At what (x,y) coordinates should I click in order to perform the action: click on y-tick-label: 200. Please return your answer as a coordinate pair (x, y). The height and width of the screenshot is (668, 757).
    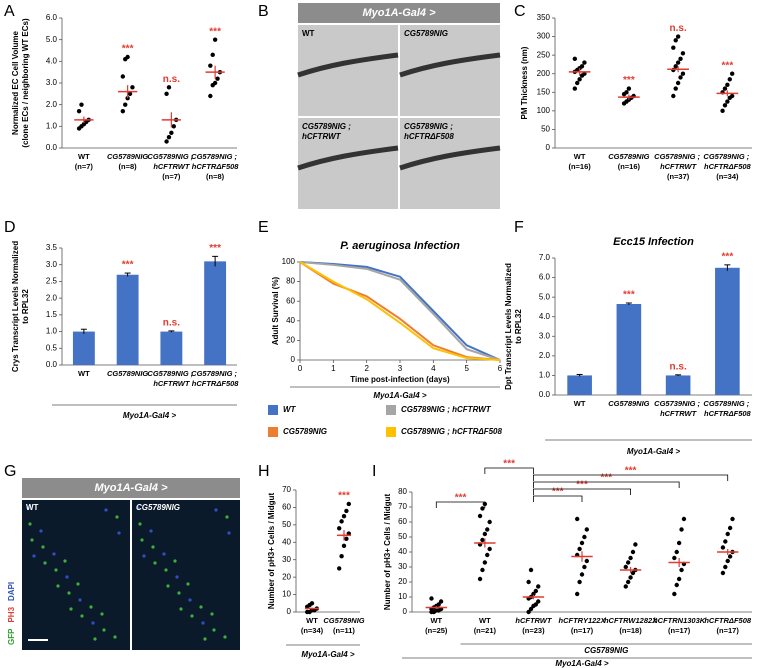
    Looking at the image, I should click on (544, 73).